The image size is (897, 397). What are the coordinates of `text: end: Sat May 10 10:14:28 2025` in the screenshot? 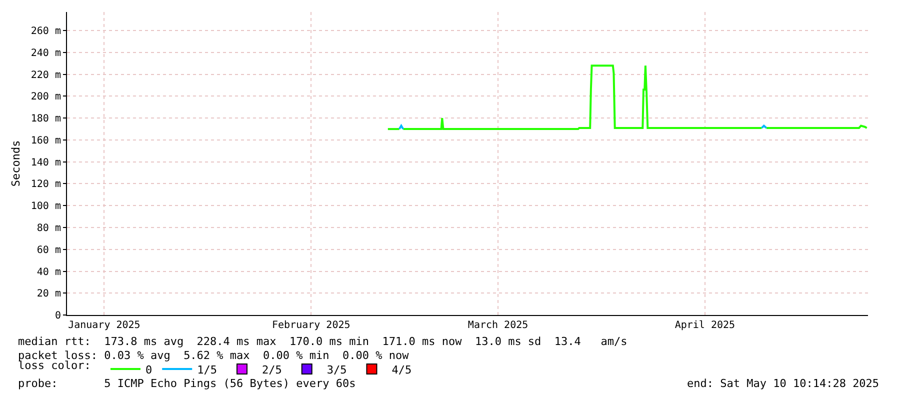 It's located at (783, 383).